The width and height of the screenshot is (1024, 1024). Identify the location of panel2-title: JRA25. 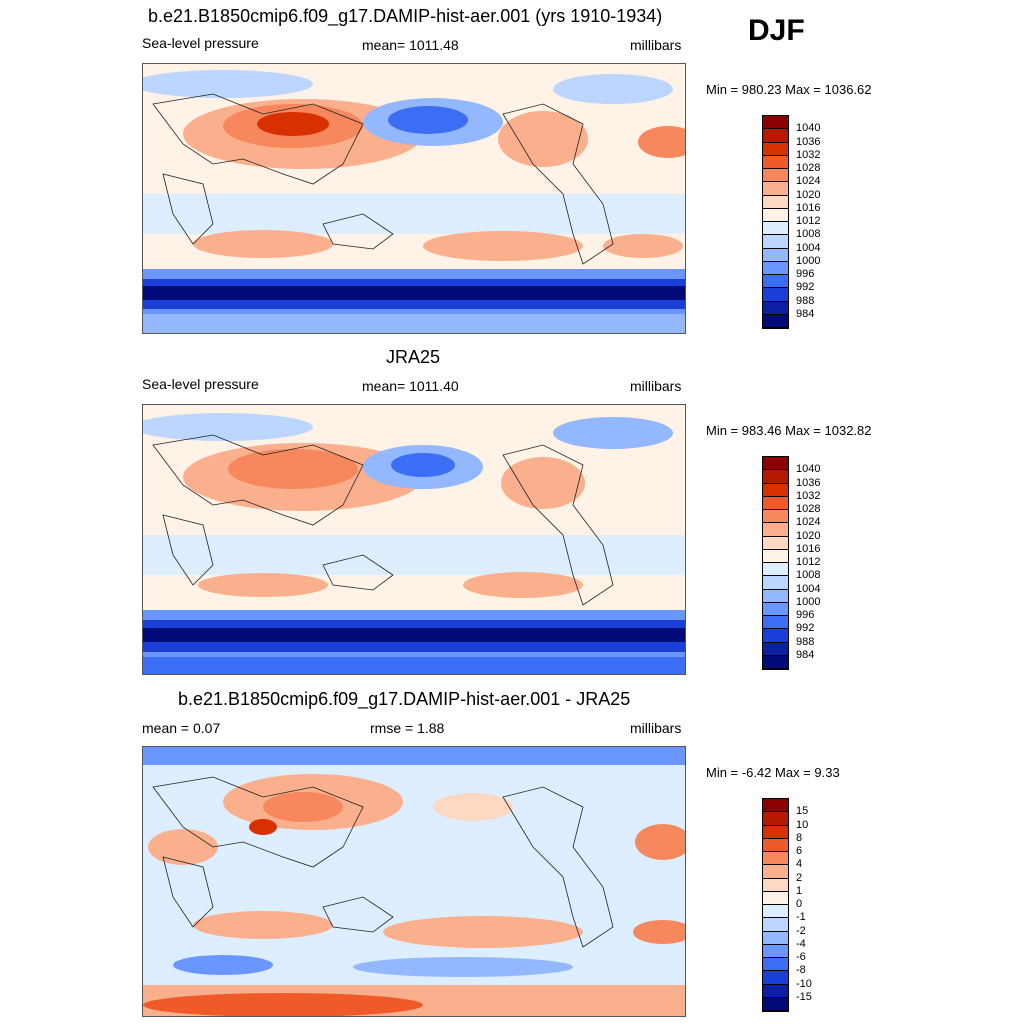
(413, 357).